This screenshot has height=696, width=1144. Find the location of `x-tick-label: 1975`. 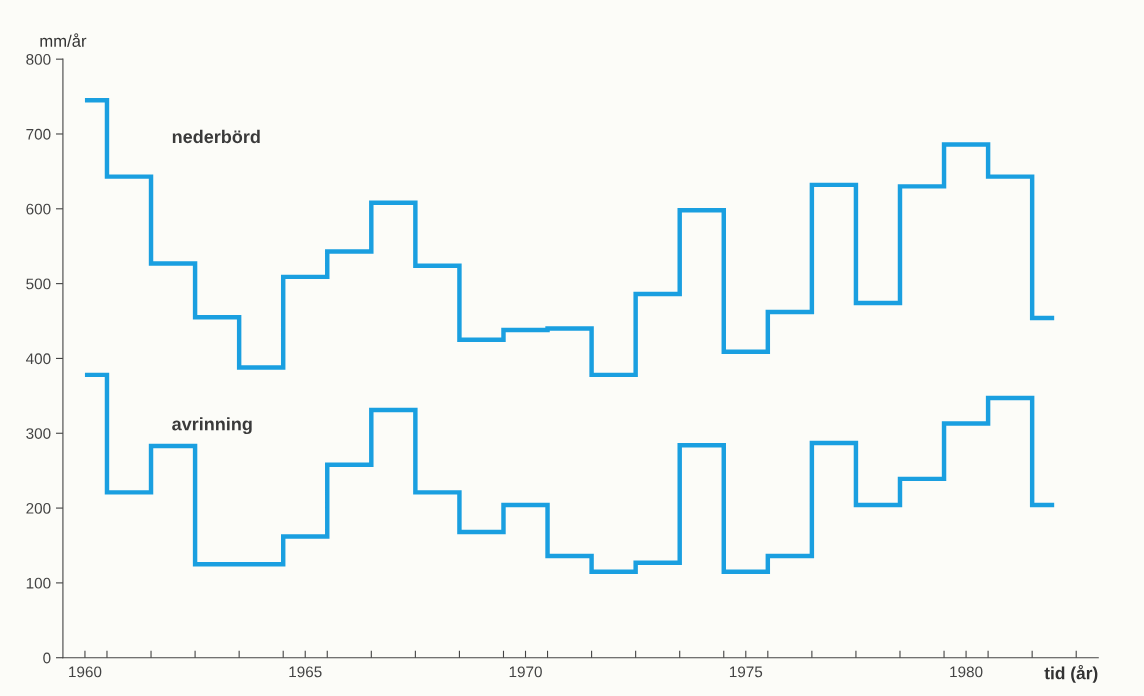

x-tick-label: 1975 is located at coordinates (746, 672).